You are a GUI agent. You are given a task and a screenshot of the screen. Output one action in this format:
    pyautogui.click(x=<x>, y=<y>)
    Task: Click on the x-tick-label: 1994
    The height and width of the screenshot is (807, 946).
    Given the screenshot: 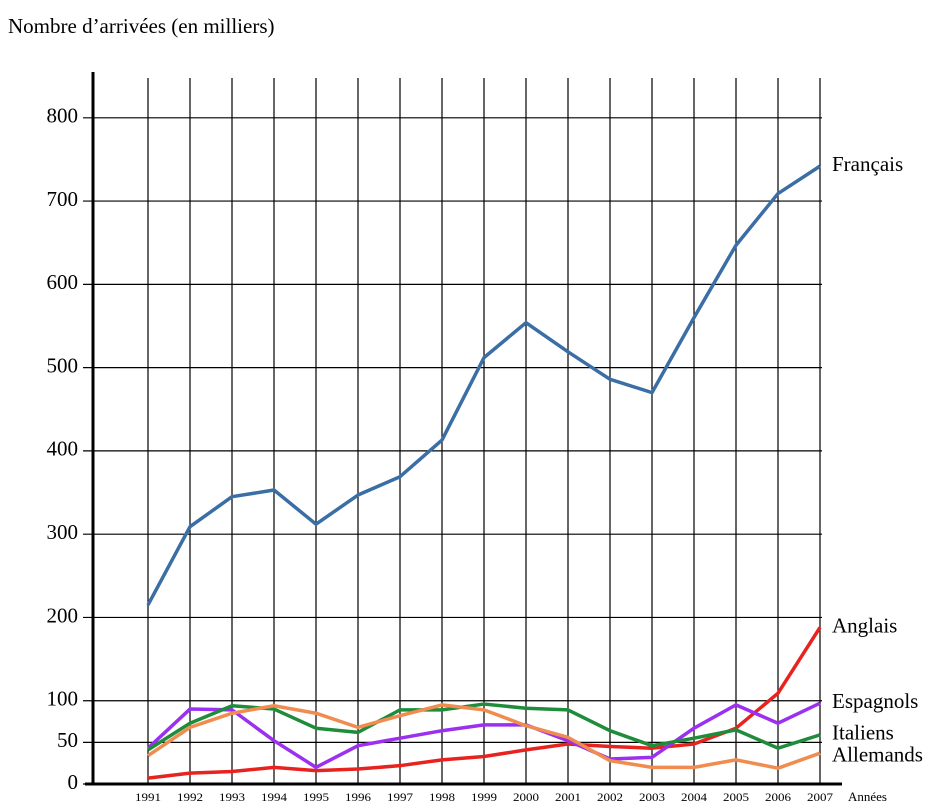 What is the action you would take?
    pyautogui.click(x=274, y=797)
    